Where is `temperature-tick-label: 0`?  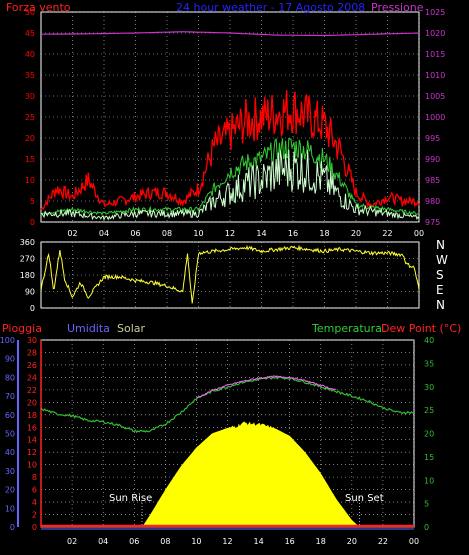
temperature-tick-label: 0 is located at coordinates (426, 527).